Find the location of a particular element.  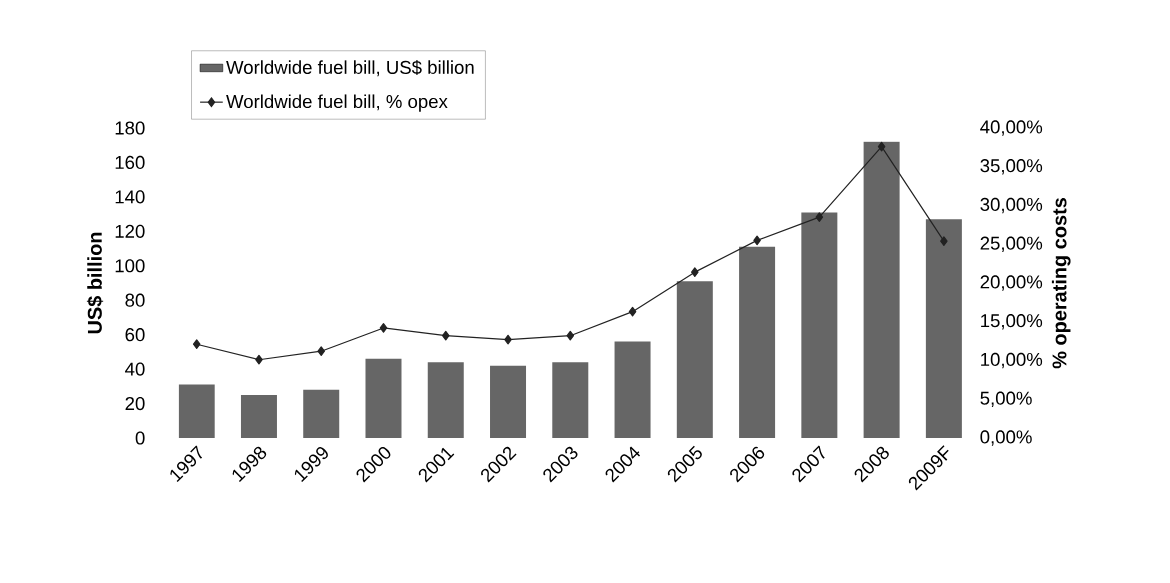

y-tick-label: 20 is located at coordinates (135, 403).